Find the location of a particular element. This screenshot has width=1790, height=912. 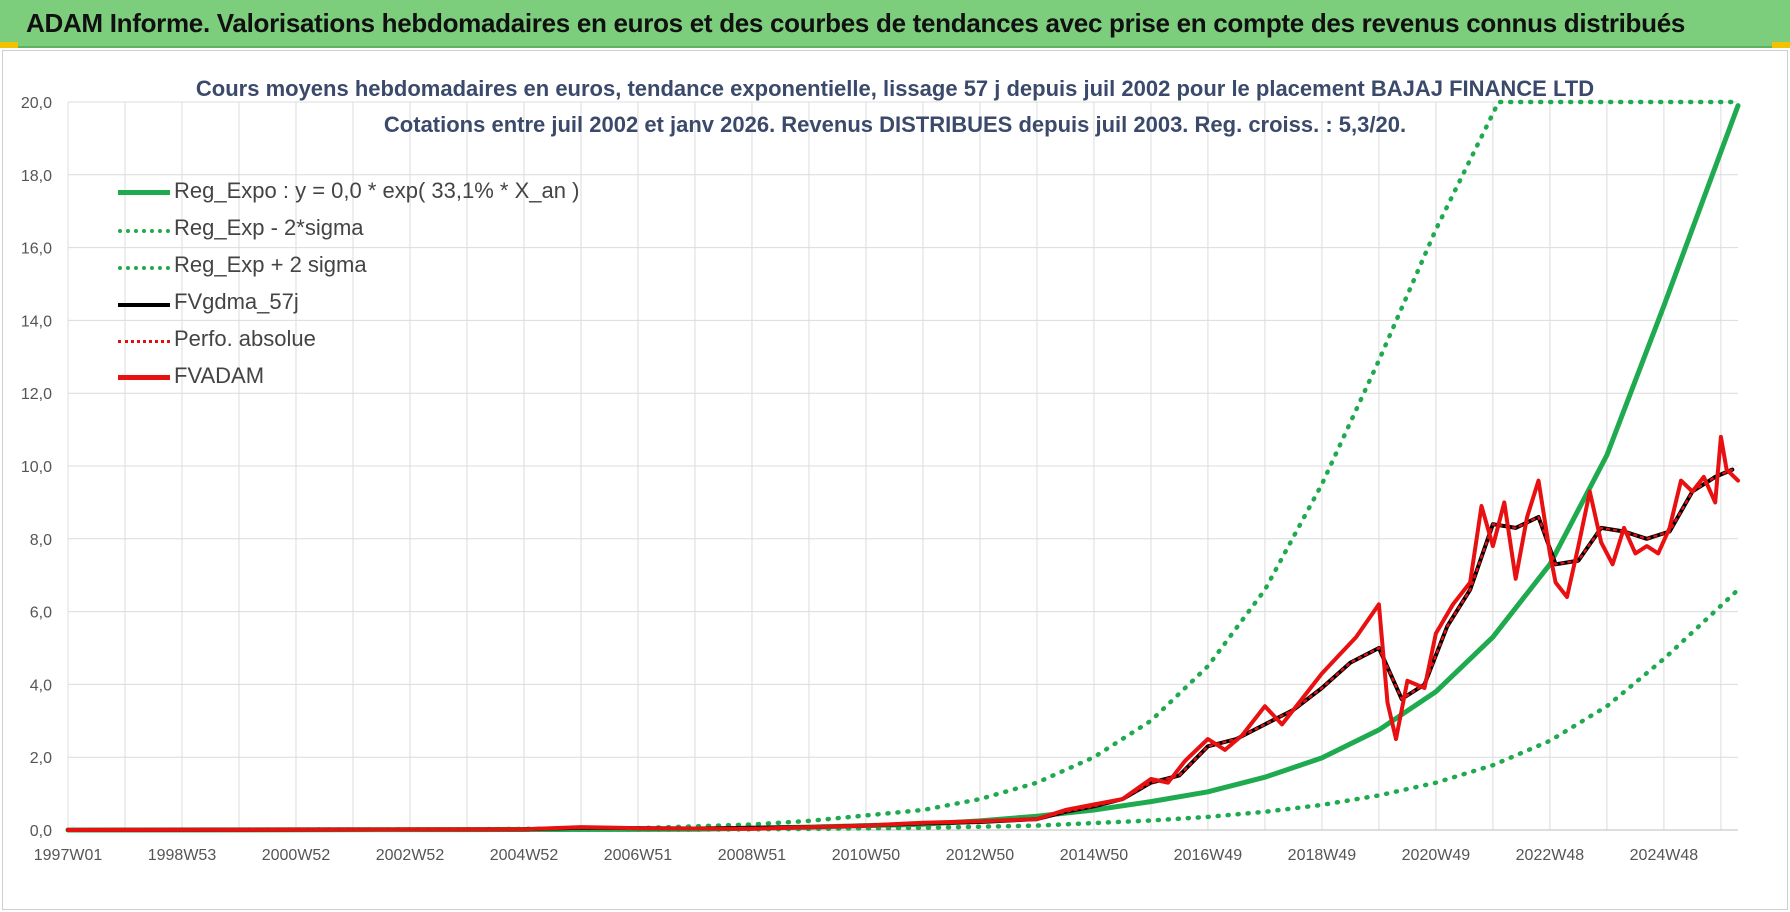

corner-marker-left is located at coordinates (9, 45).